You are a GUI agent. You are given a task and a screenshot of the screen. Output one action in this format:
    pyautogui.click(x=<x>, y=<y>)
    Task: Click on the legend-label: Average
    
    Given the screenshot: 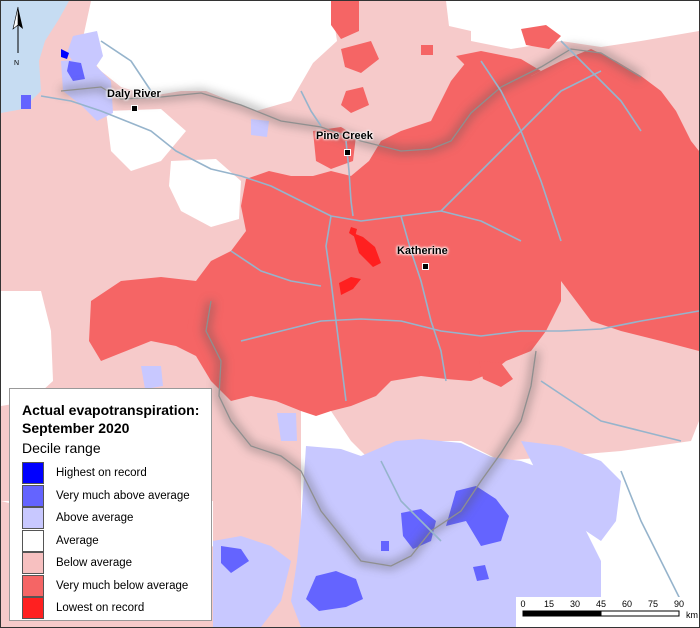 What is the action you would take?
    pyautogui.click(x=77, y=540)
    